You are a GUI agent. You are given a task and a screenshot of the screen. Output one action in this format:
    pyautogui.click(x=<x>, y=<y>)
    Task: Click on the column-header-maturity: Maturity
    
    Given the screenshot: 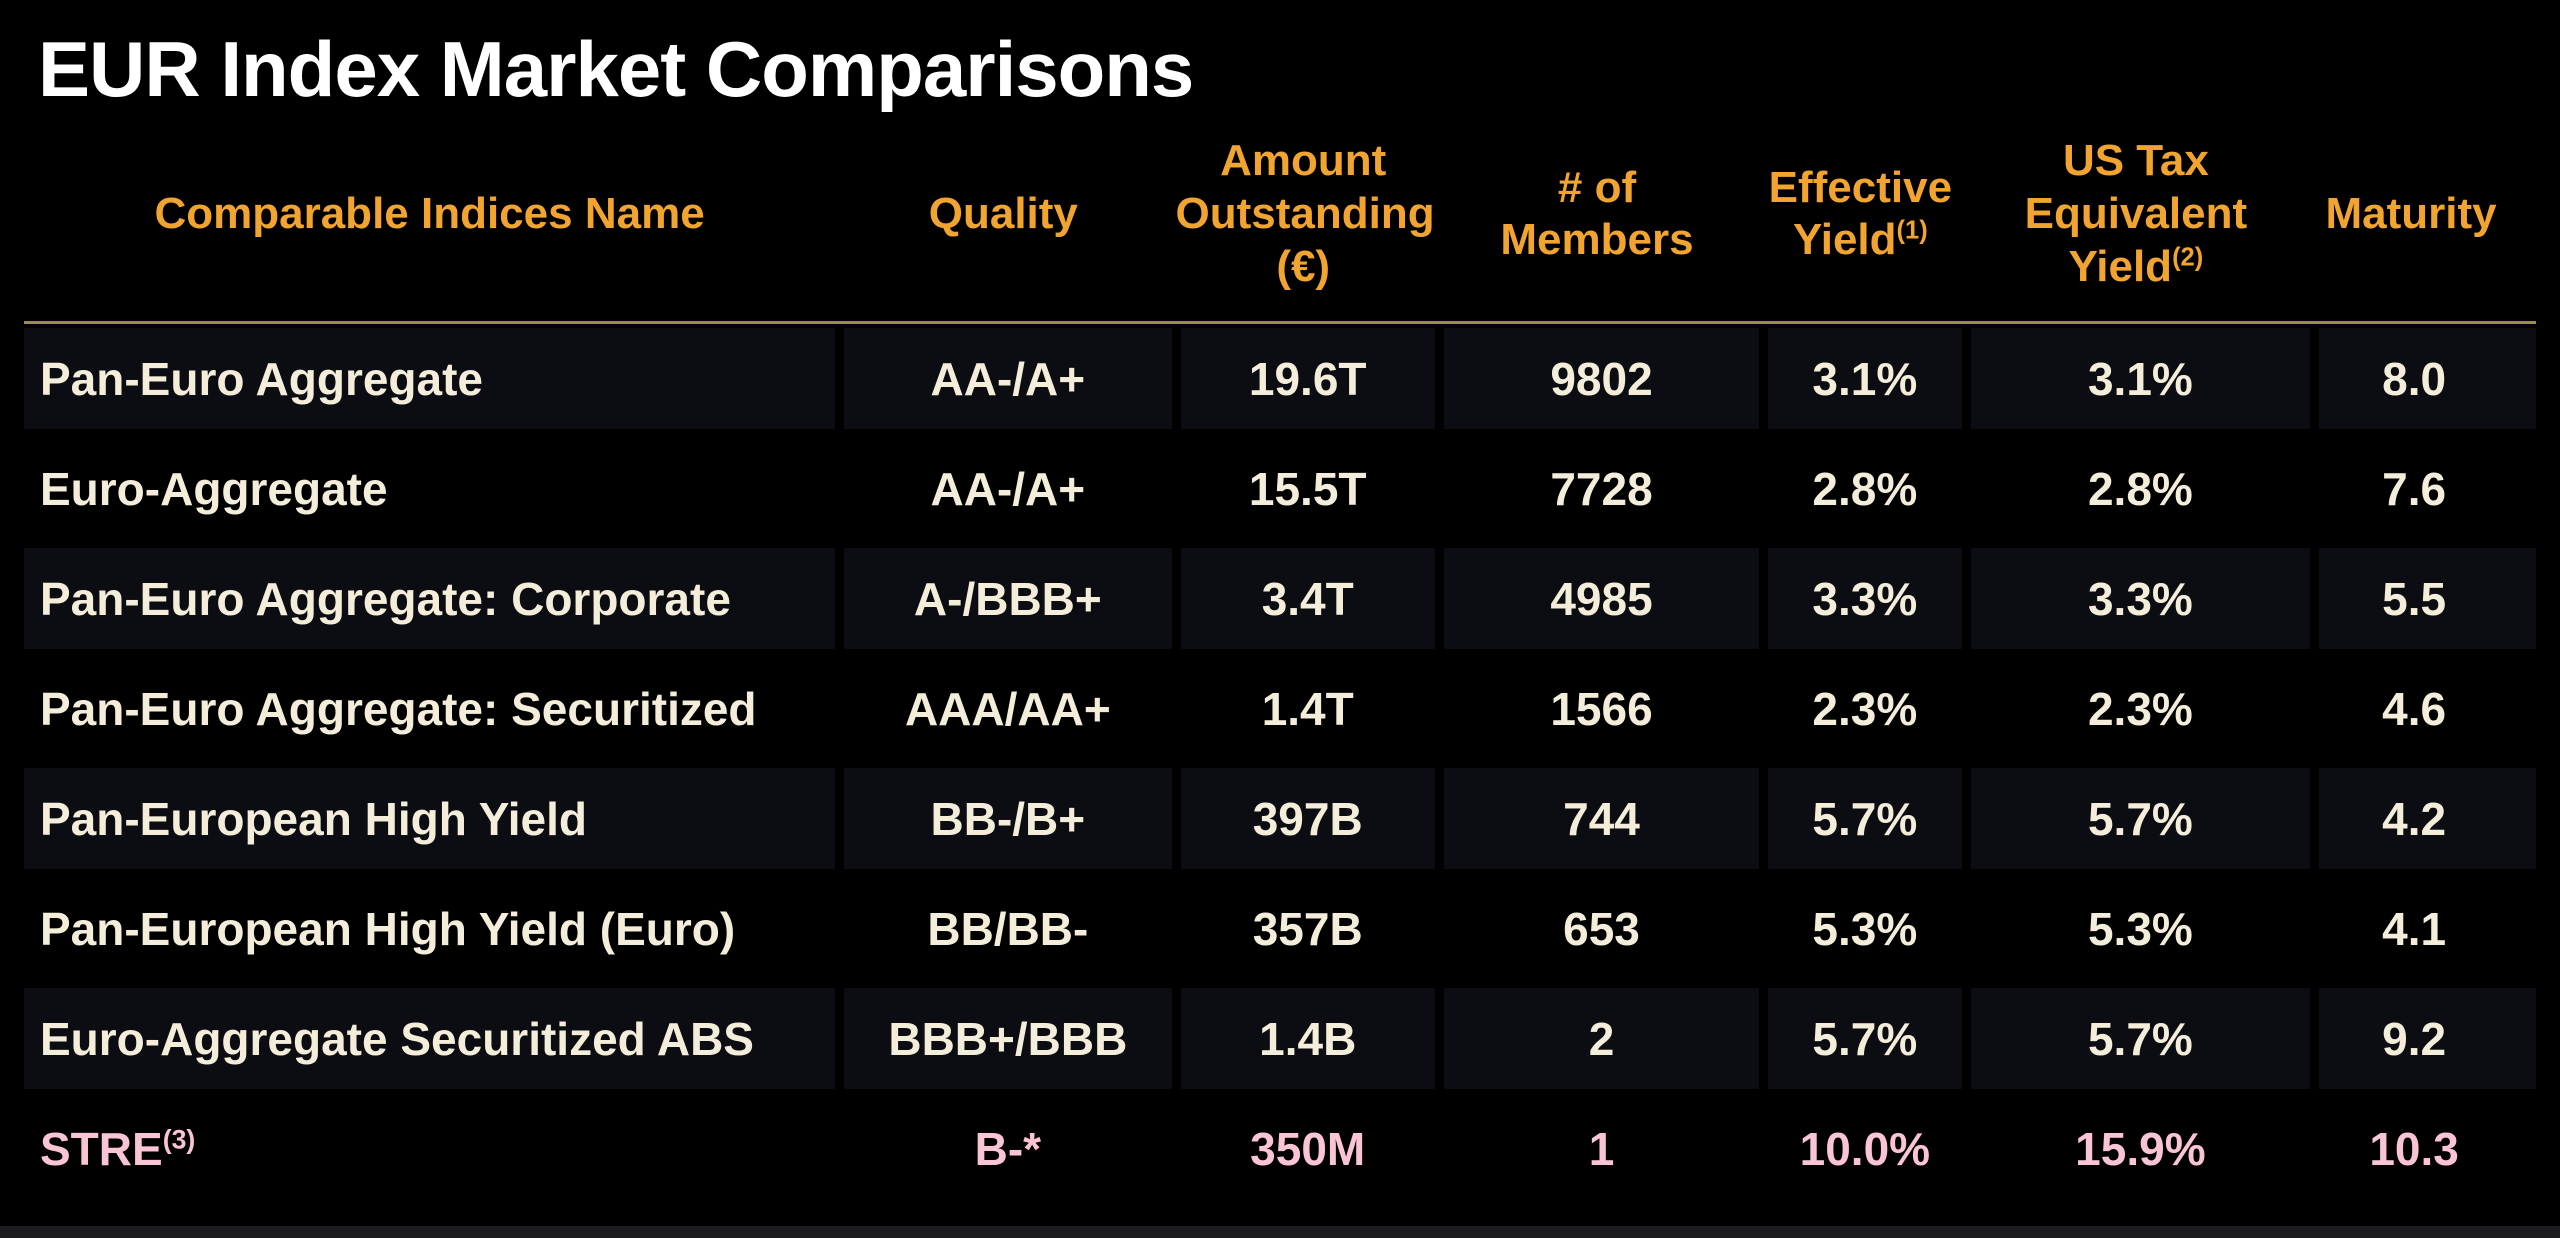 What is the action you would take?
    pyautogui.click(x=2423, y=223)
    